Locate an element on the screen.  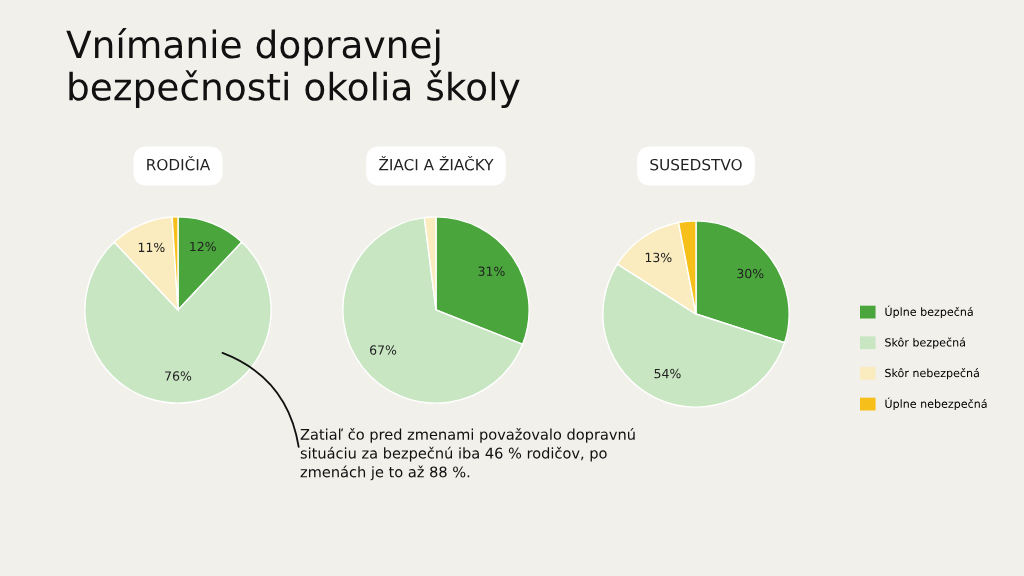
chart-subtitle: SUSEDSTVO is located at coordinates (696, 164).